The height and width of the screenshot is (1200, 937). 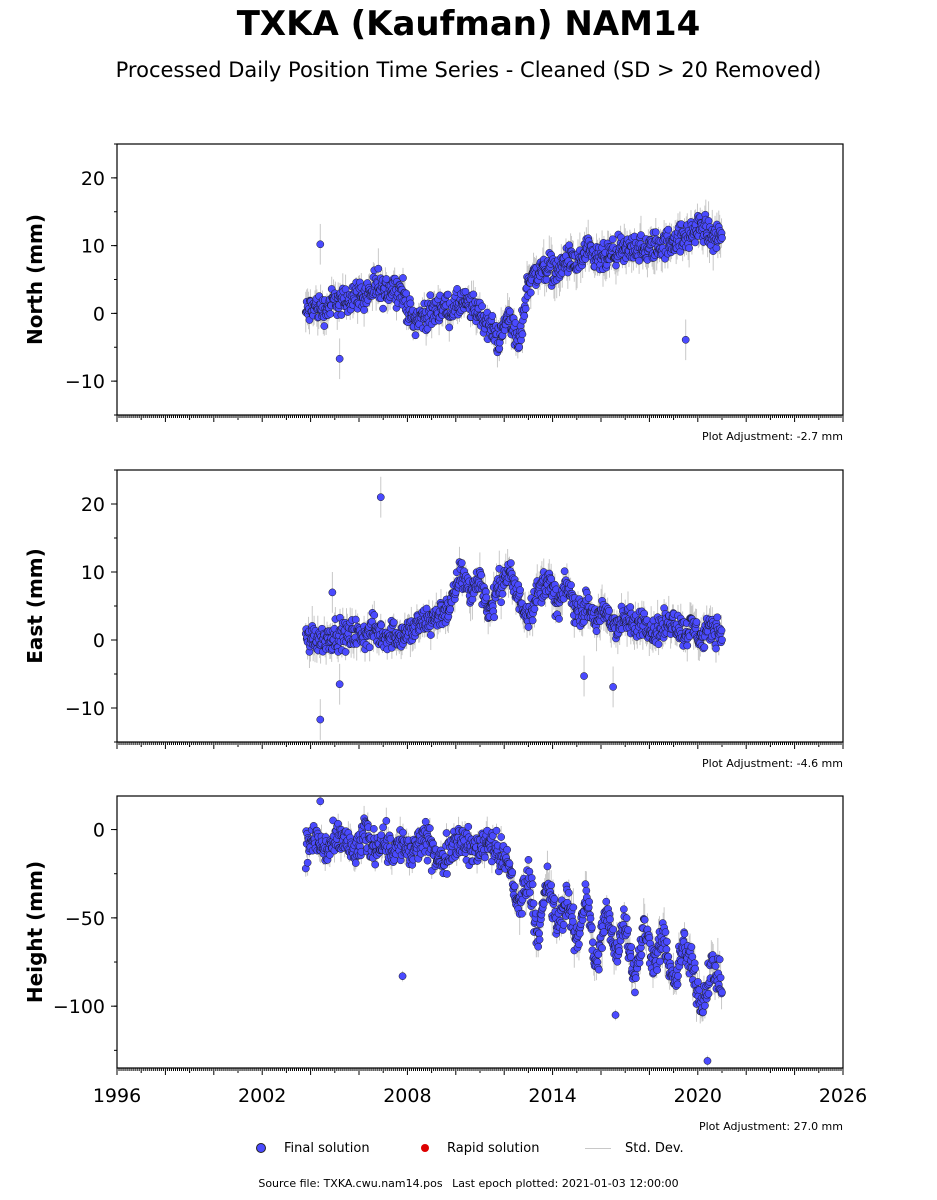 I want to click on plot-adjustment: Plot Adjustment: -2.7 mm, so click(x=772, y=436).